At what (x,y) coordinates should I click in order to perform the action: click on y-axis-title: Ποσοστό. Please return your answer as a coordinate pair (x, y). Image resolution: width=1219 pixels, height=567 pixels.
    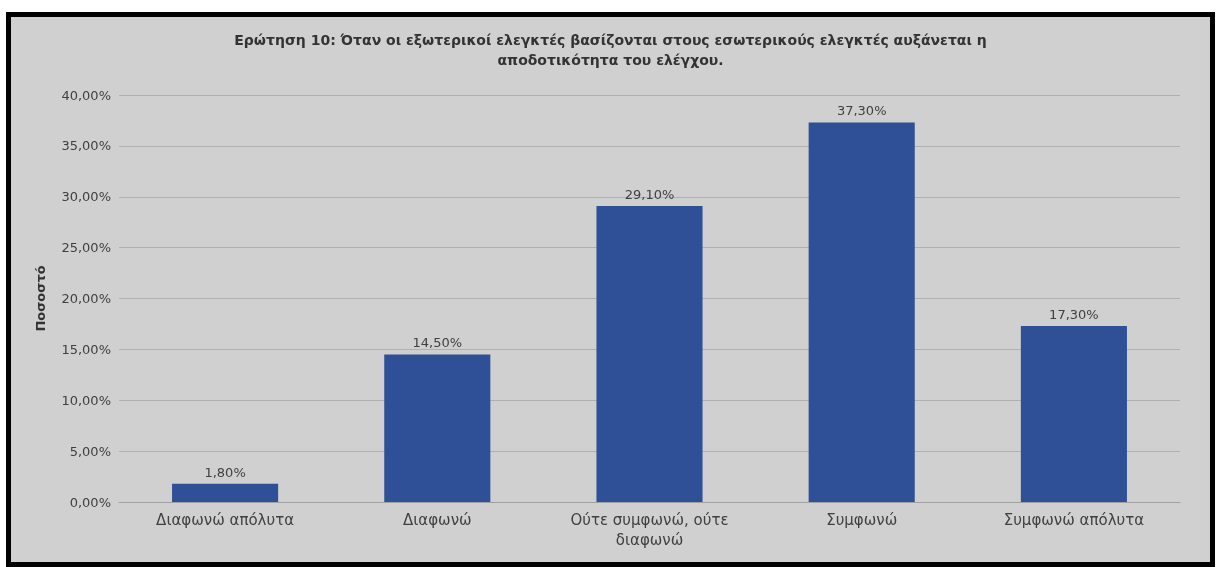
    Looking at the image, I should click on (40, 298).